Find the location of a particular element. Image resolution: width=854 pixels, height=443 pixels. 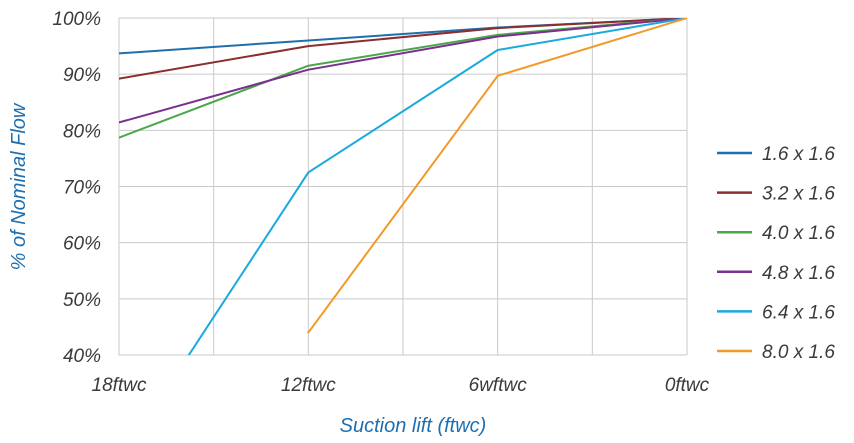

x-tick-label: 12ftwc is located at coordinates (308, 385).